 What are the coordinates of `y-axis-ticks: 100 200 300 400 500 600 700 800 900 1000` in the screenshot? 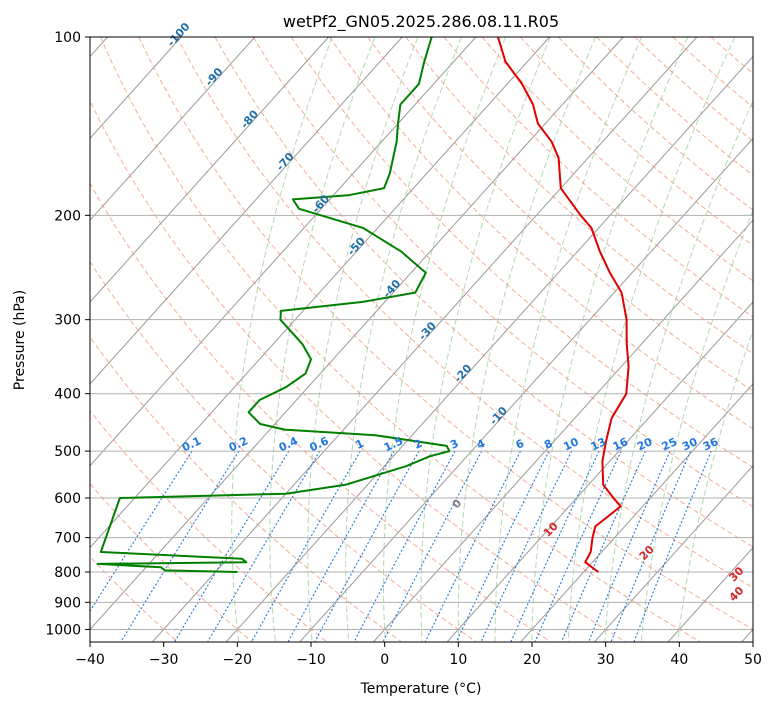 It's located at (67, 334).